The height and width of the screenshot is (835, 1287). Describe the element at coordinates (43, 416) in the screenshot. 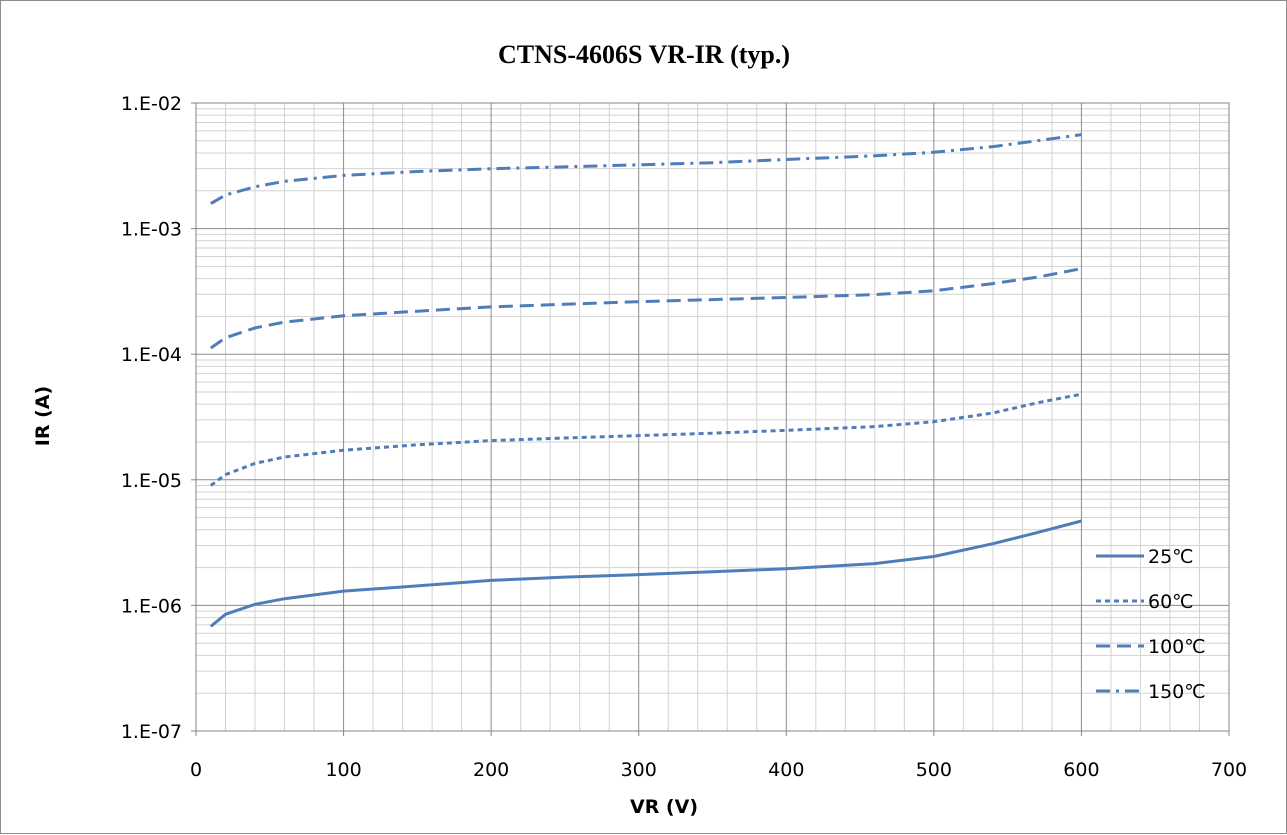

I see `y-axis-title: IR (A)` at that location.